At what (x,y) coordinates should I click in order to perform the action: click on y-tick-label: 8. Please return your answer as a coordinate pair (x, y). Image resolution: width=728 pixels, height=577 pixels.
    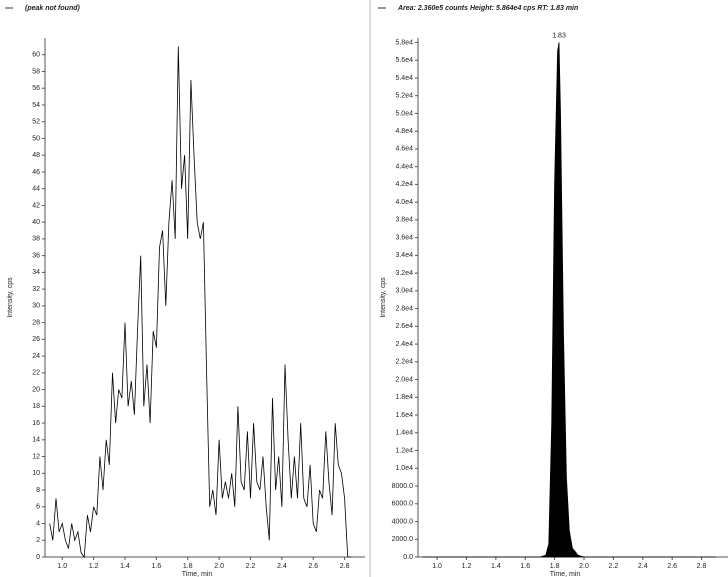
    Looking at the image, I should click on (38, 490).